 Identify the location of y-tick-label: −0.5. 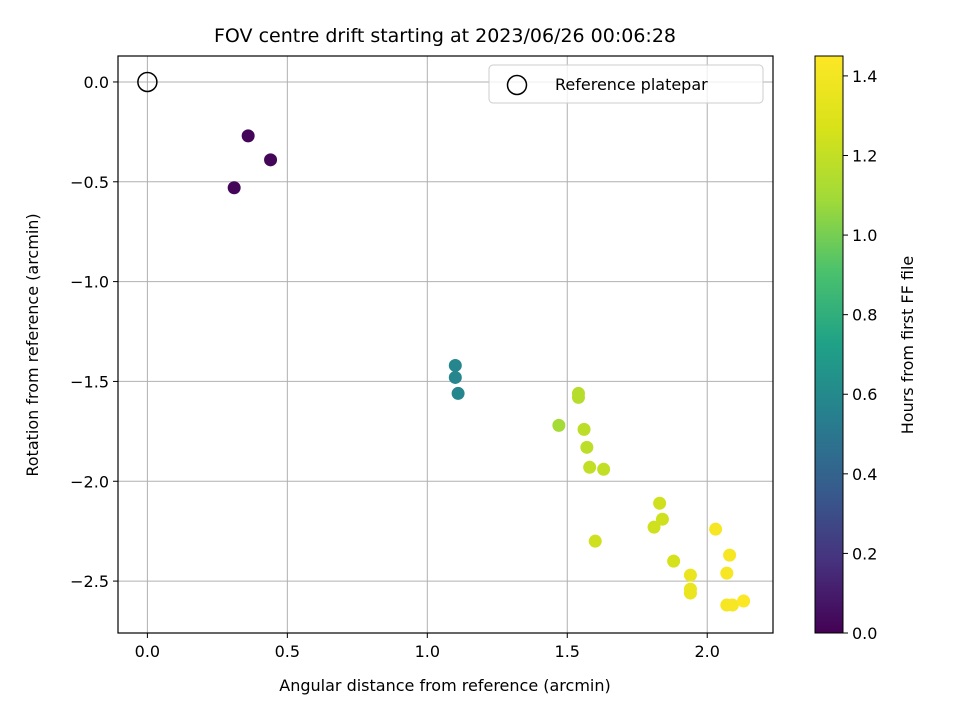
(89, 182).